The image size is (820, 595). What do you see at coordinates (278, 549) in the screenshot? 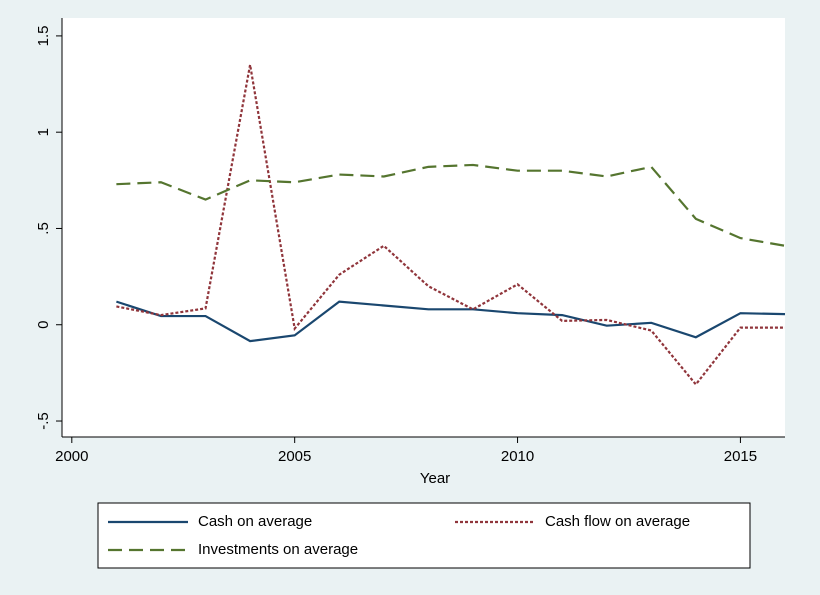
I see `legend-label: Investments on average` at bounding box center [278, 549].